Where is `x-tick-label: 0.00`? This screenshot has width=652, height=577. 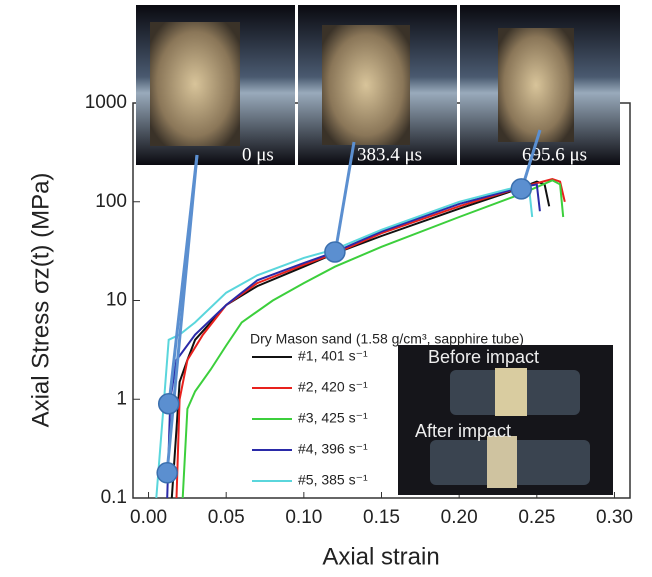
x-tick-label: 0.00 is located at coordinates (148, 517).